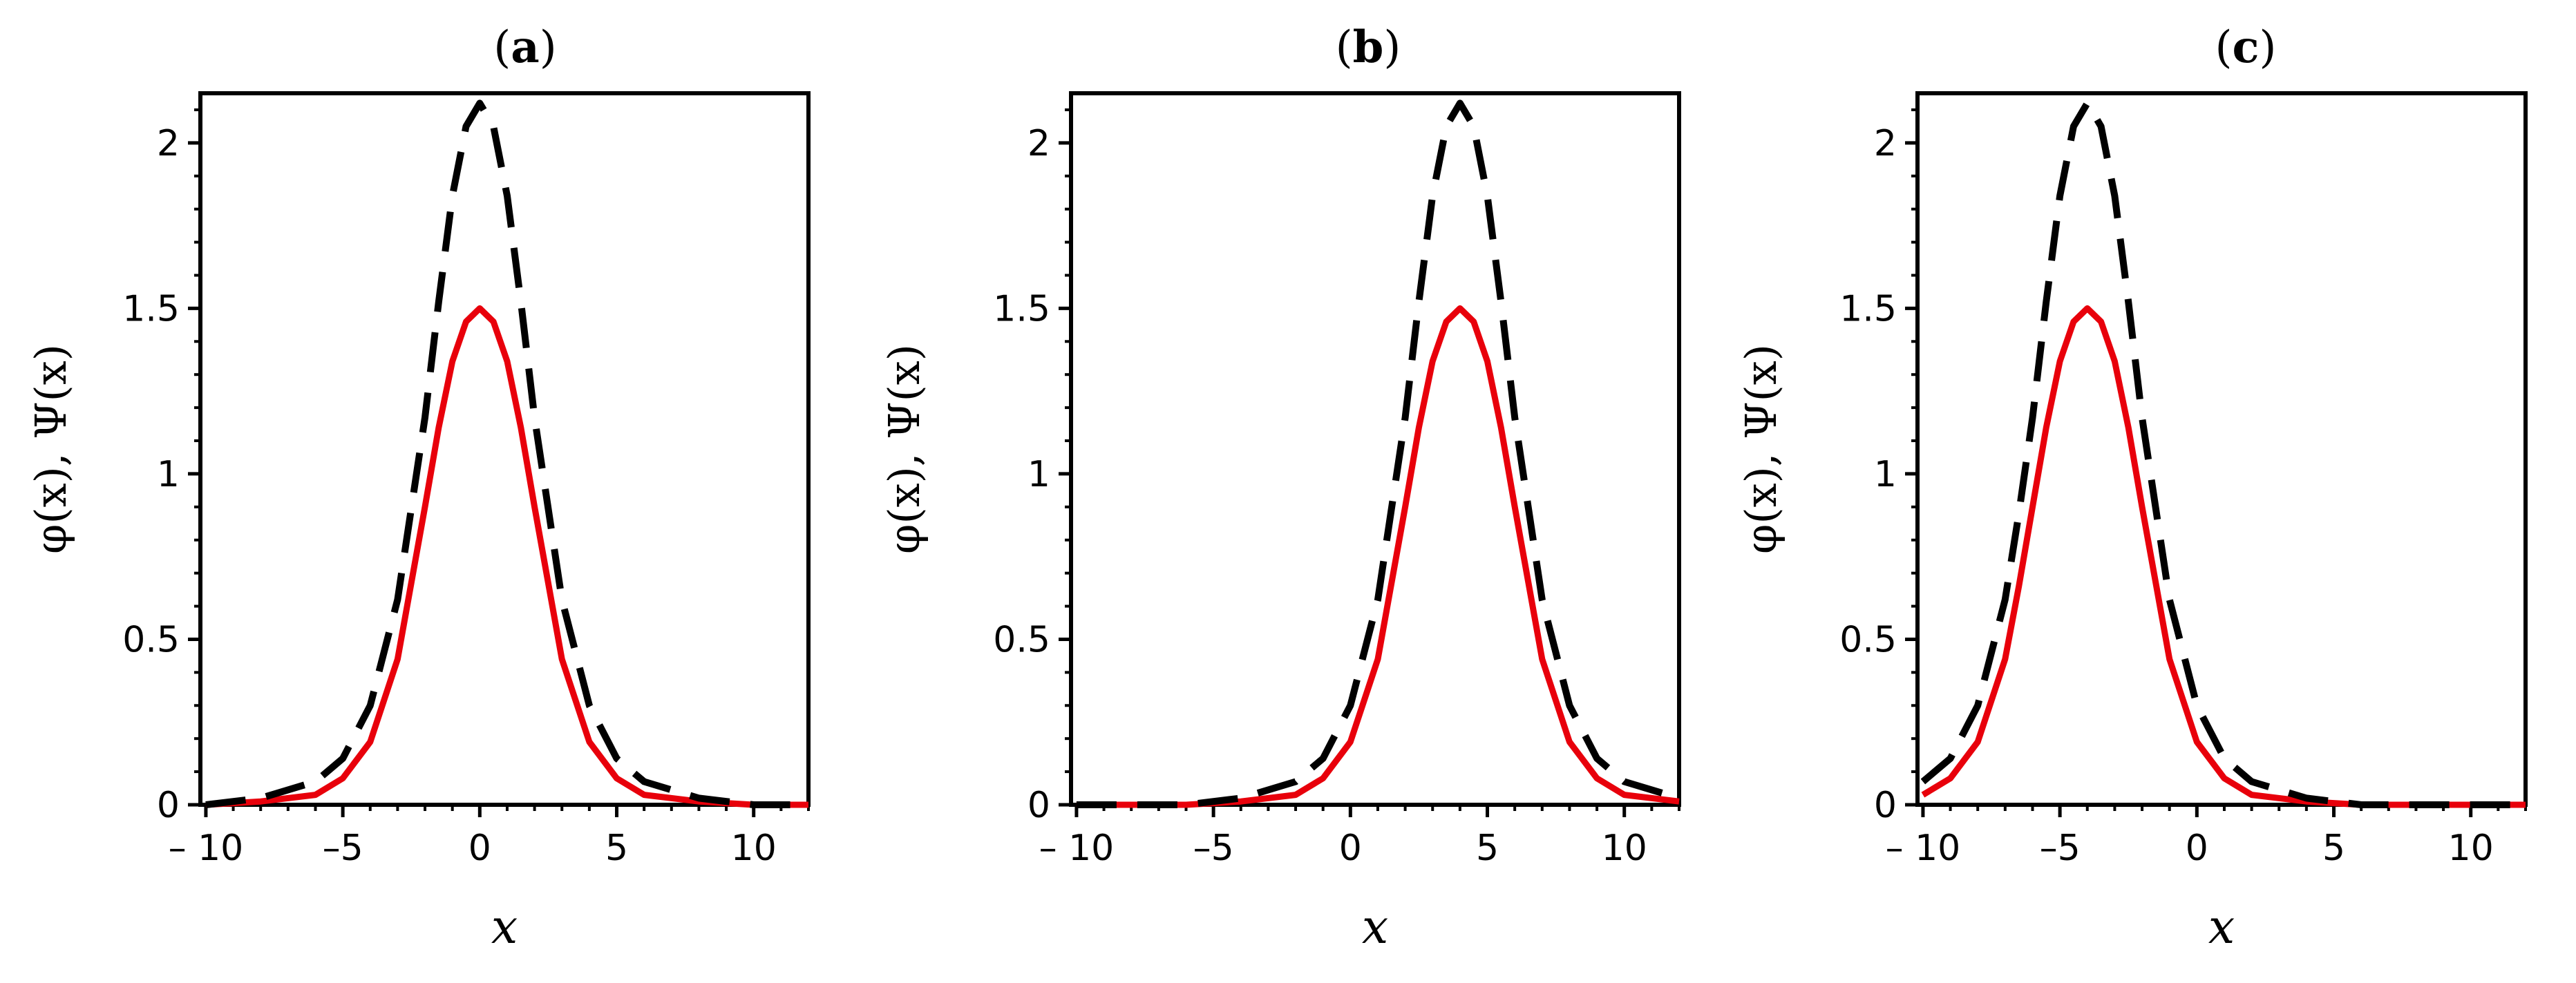 This screenshot has height=983, width=2576. I want to click on panel-title: (b), so click(1368, 47).